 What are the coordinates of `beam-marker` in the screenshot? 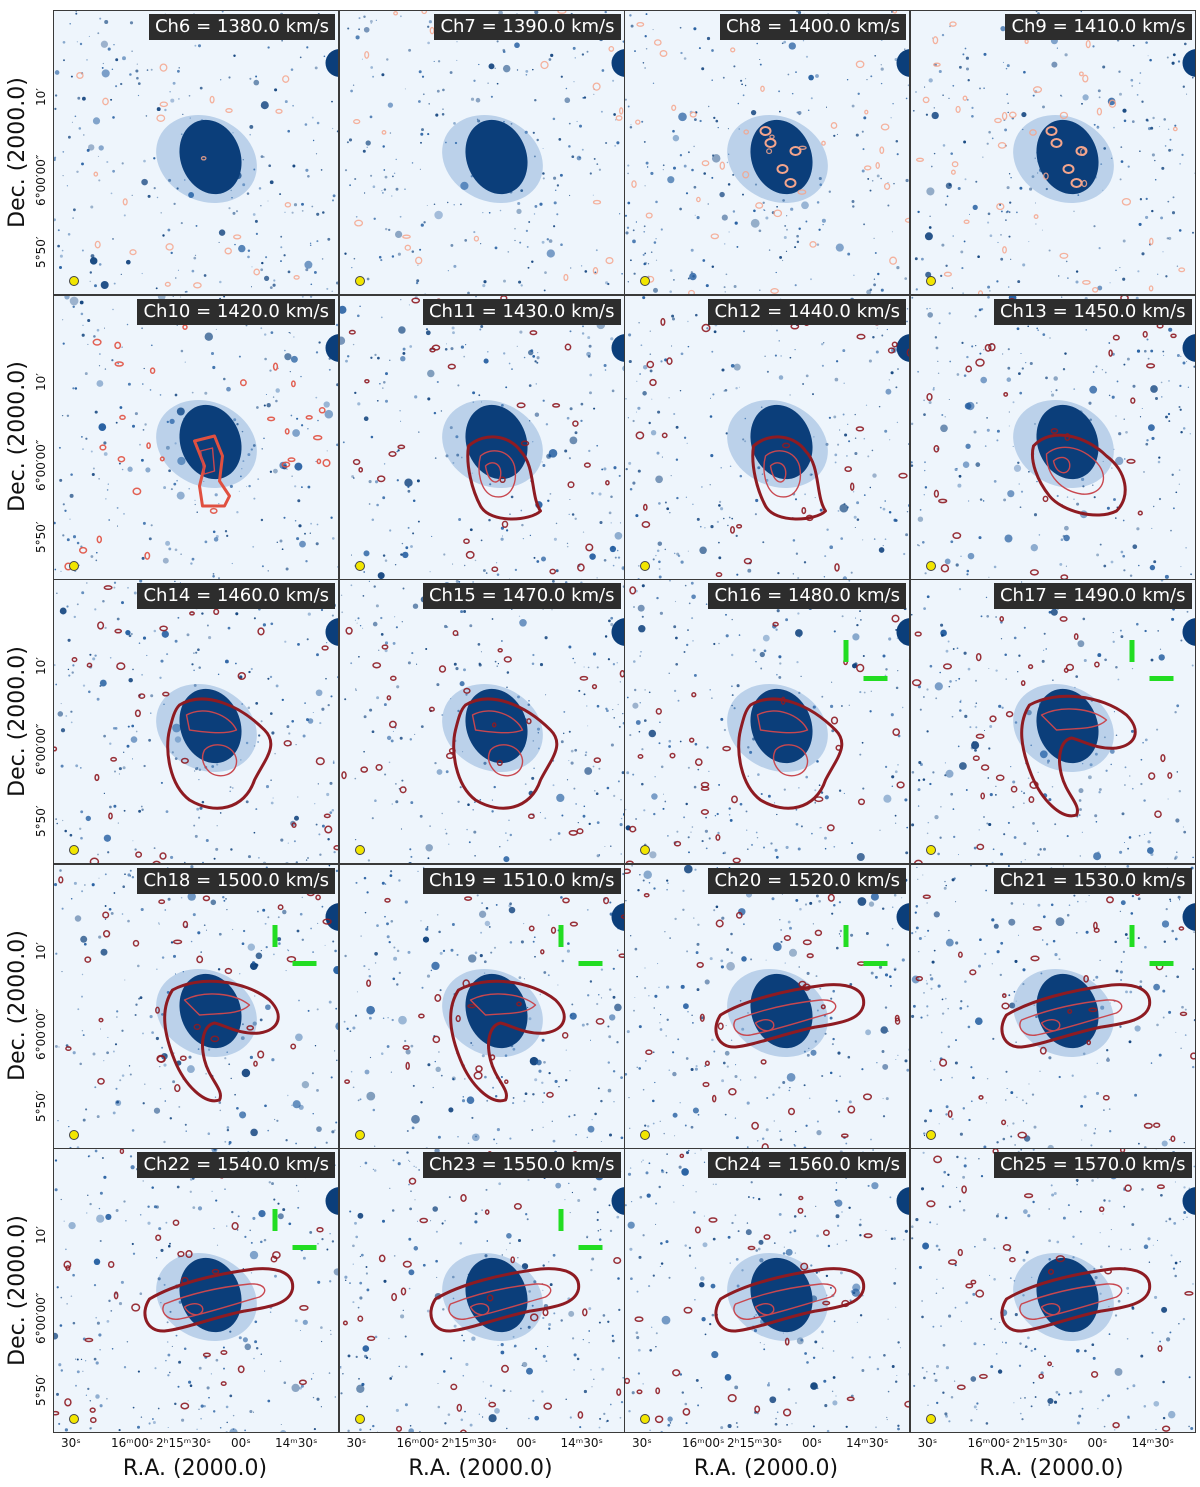 It's located at (74, 565).